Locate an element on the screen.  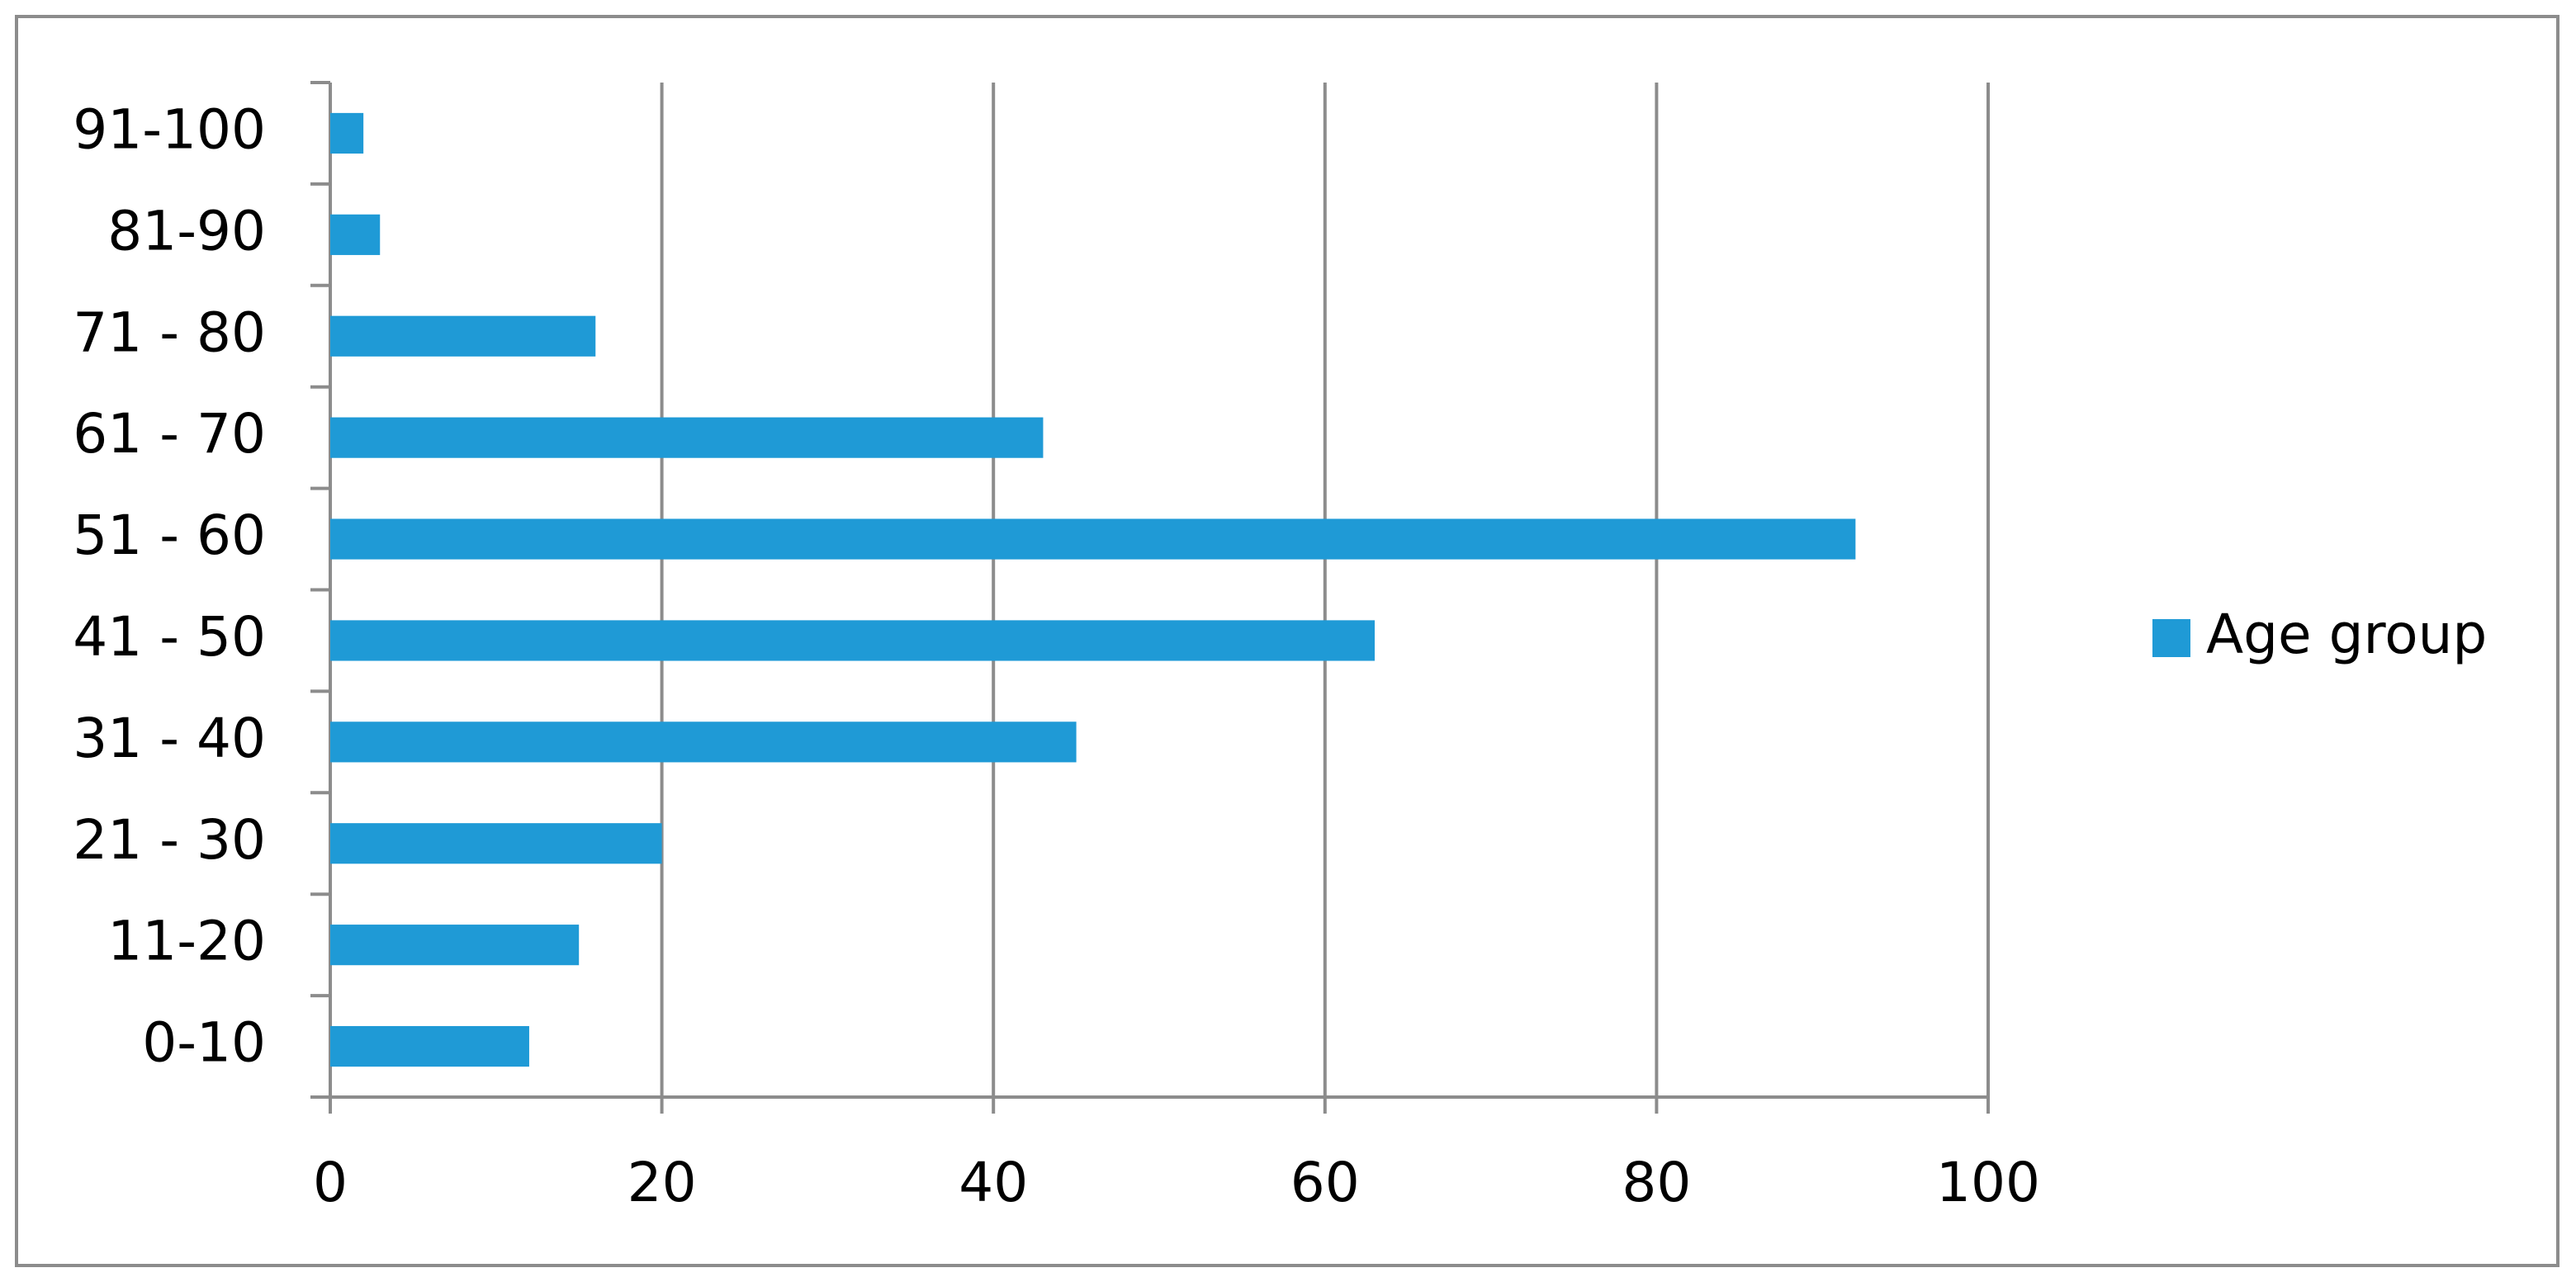
y-tick-label: 11-20 is located at coordinates (186, 941).